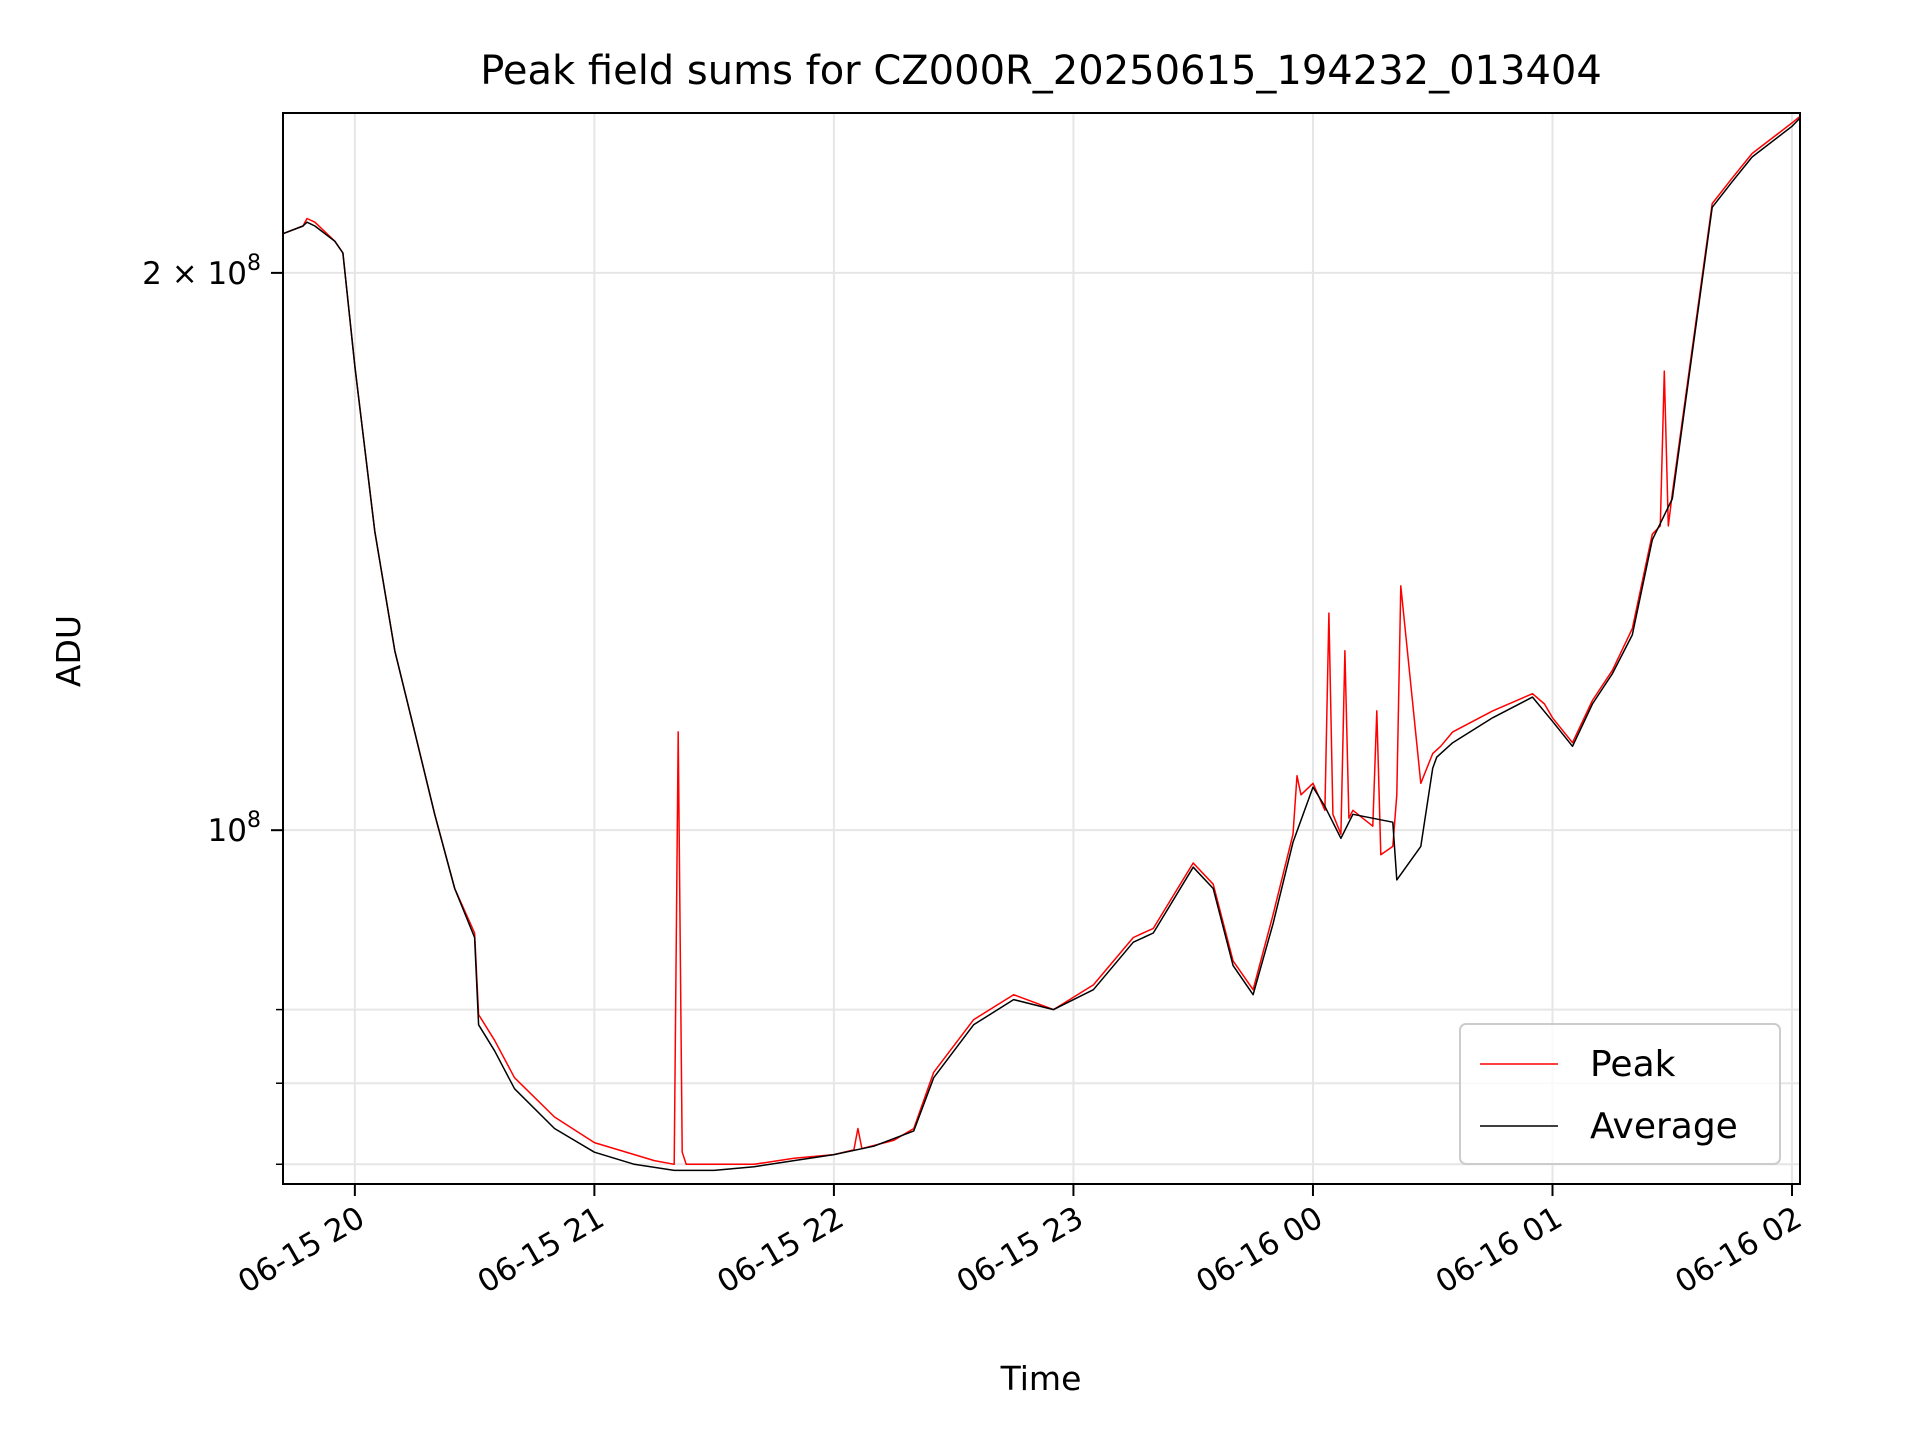 The image size is (1920, 1440). I want to click on legend: Peak Average, so click(1620, 1094).